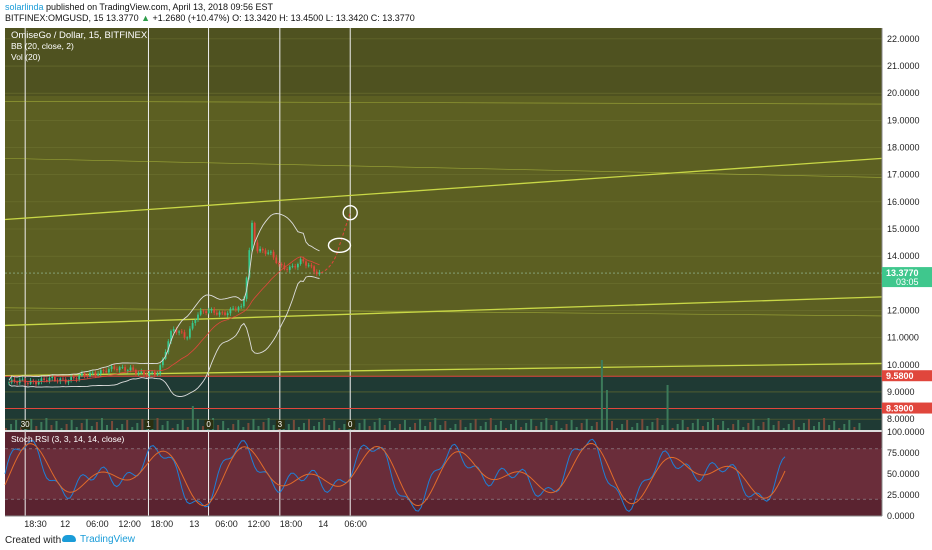 This screenshot has height=550, width=932. I want to click on day-marker-label: 0, so click(350, 424).